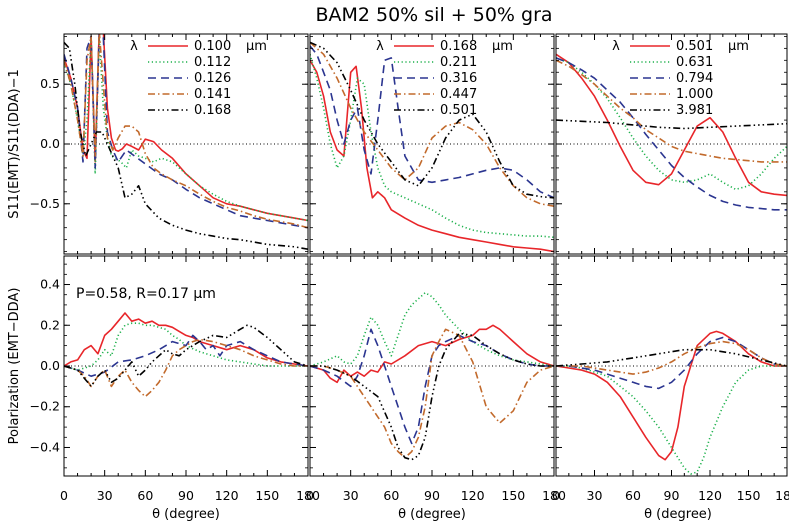 Image resolution: width=789 pixels, height=526 pixels. What do you see at coordinates (694, 110) in the screenshot?
I see `legend-label: 3.981` at bounding box center [694, 110].